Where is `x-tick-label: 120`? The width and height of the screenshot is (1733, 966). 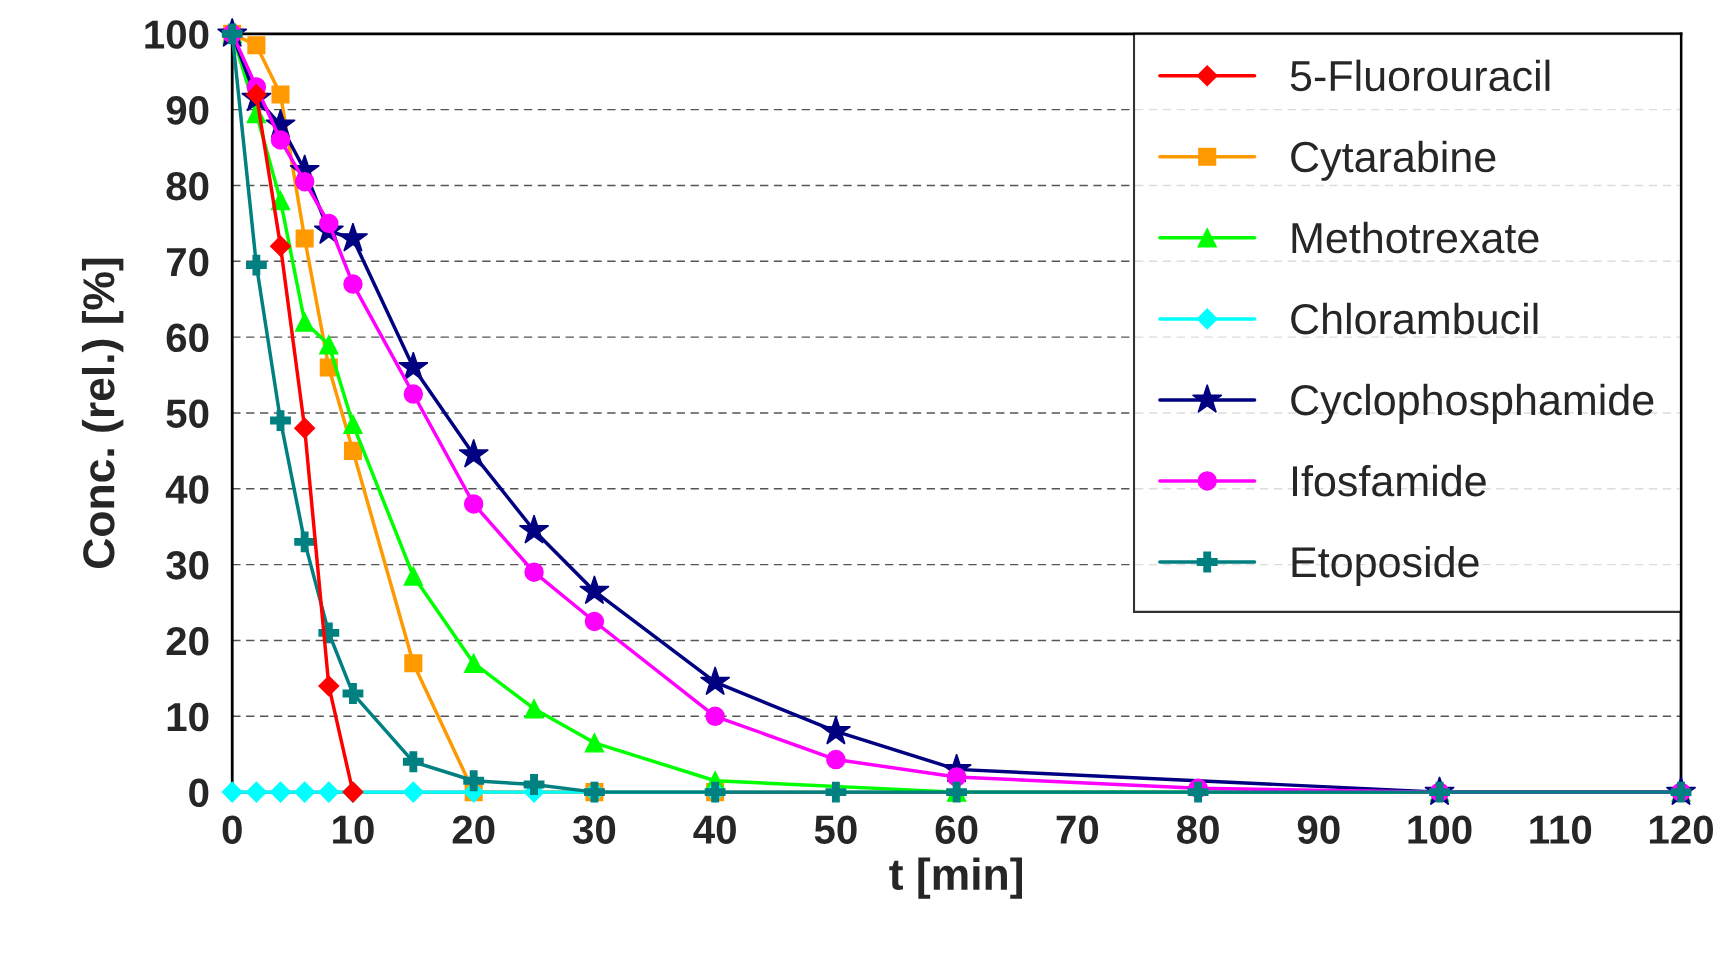 x-tick-label: 120 is located at coordinates (1681, 829).